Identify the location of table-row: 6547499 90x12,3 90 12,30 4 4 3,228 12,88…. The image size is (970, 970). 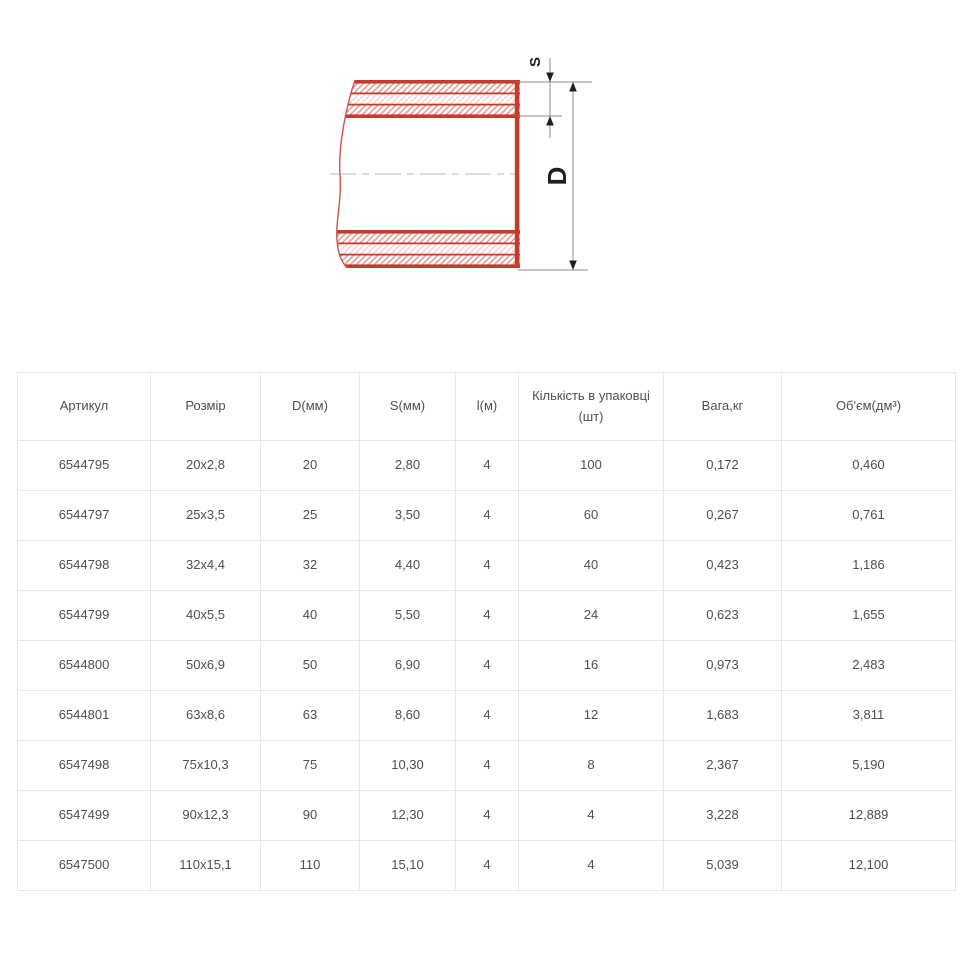
(486, 815).